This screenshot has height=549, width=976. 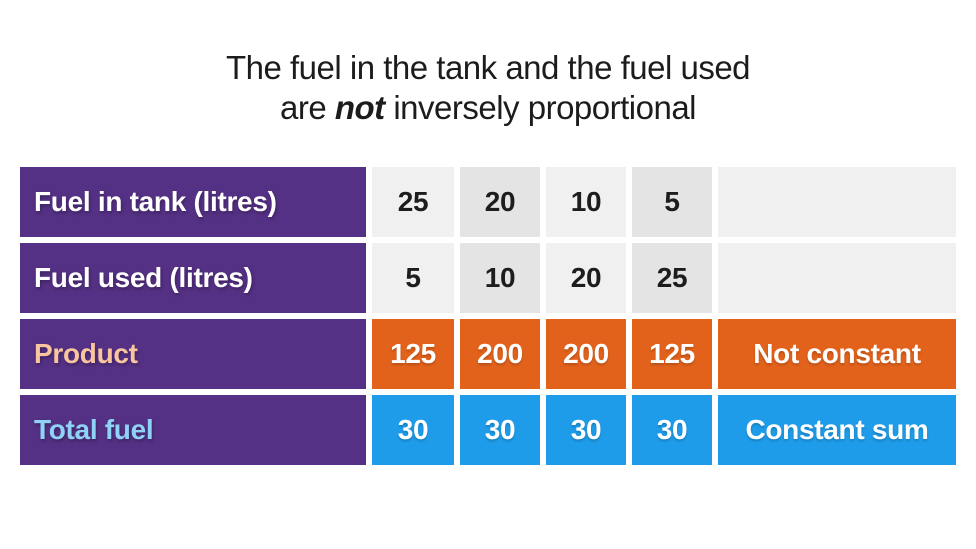 What do you see at coordinates (193, 354) in the screenshot?
I see `row-label-cell: Product` at bounding box center [193, 354].